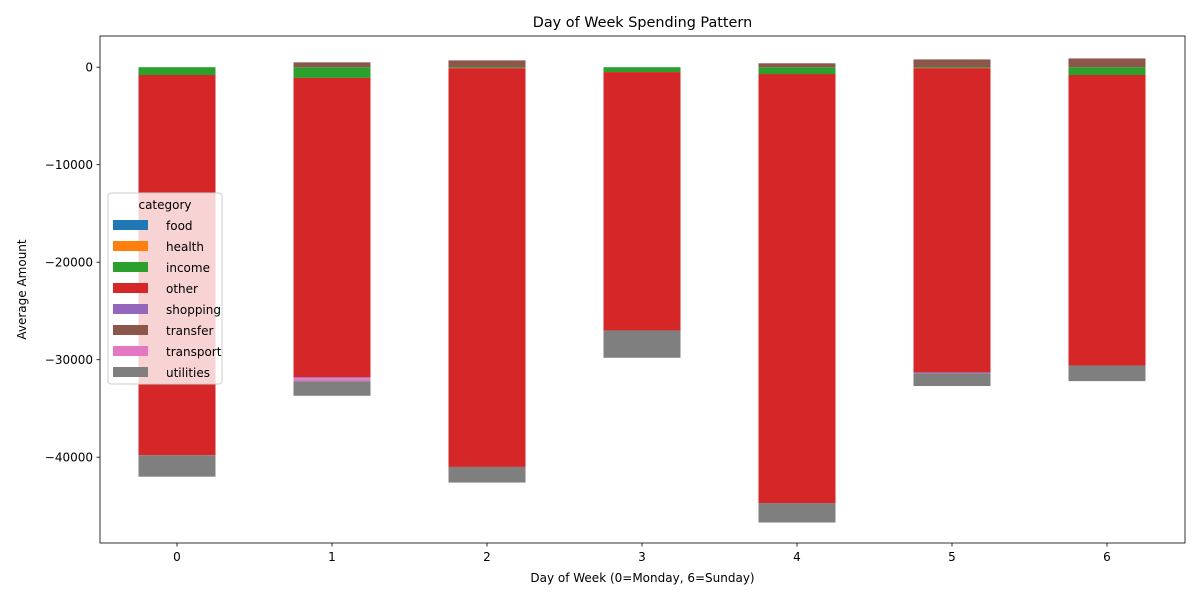 Image resolution: width=1200 pixels, height=604 pixels. What do you see at coordinates (182, 289) in the screenshot?
I see `legend-label-other: other` at bounding box center [182, 289].